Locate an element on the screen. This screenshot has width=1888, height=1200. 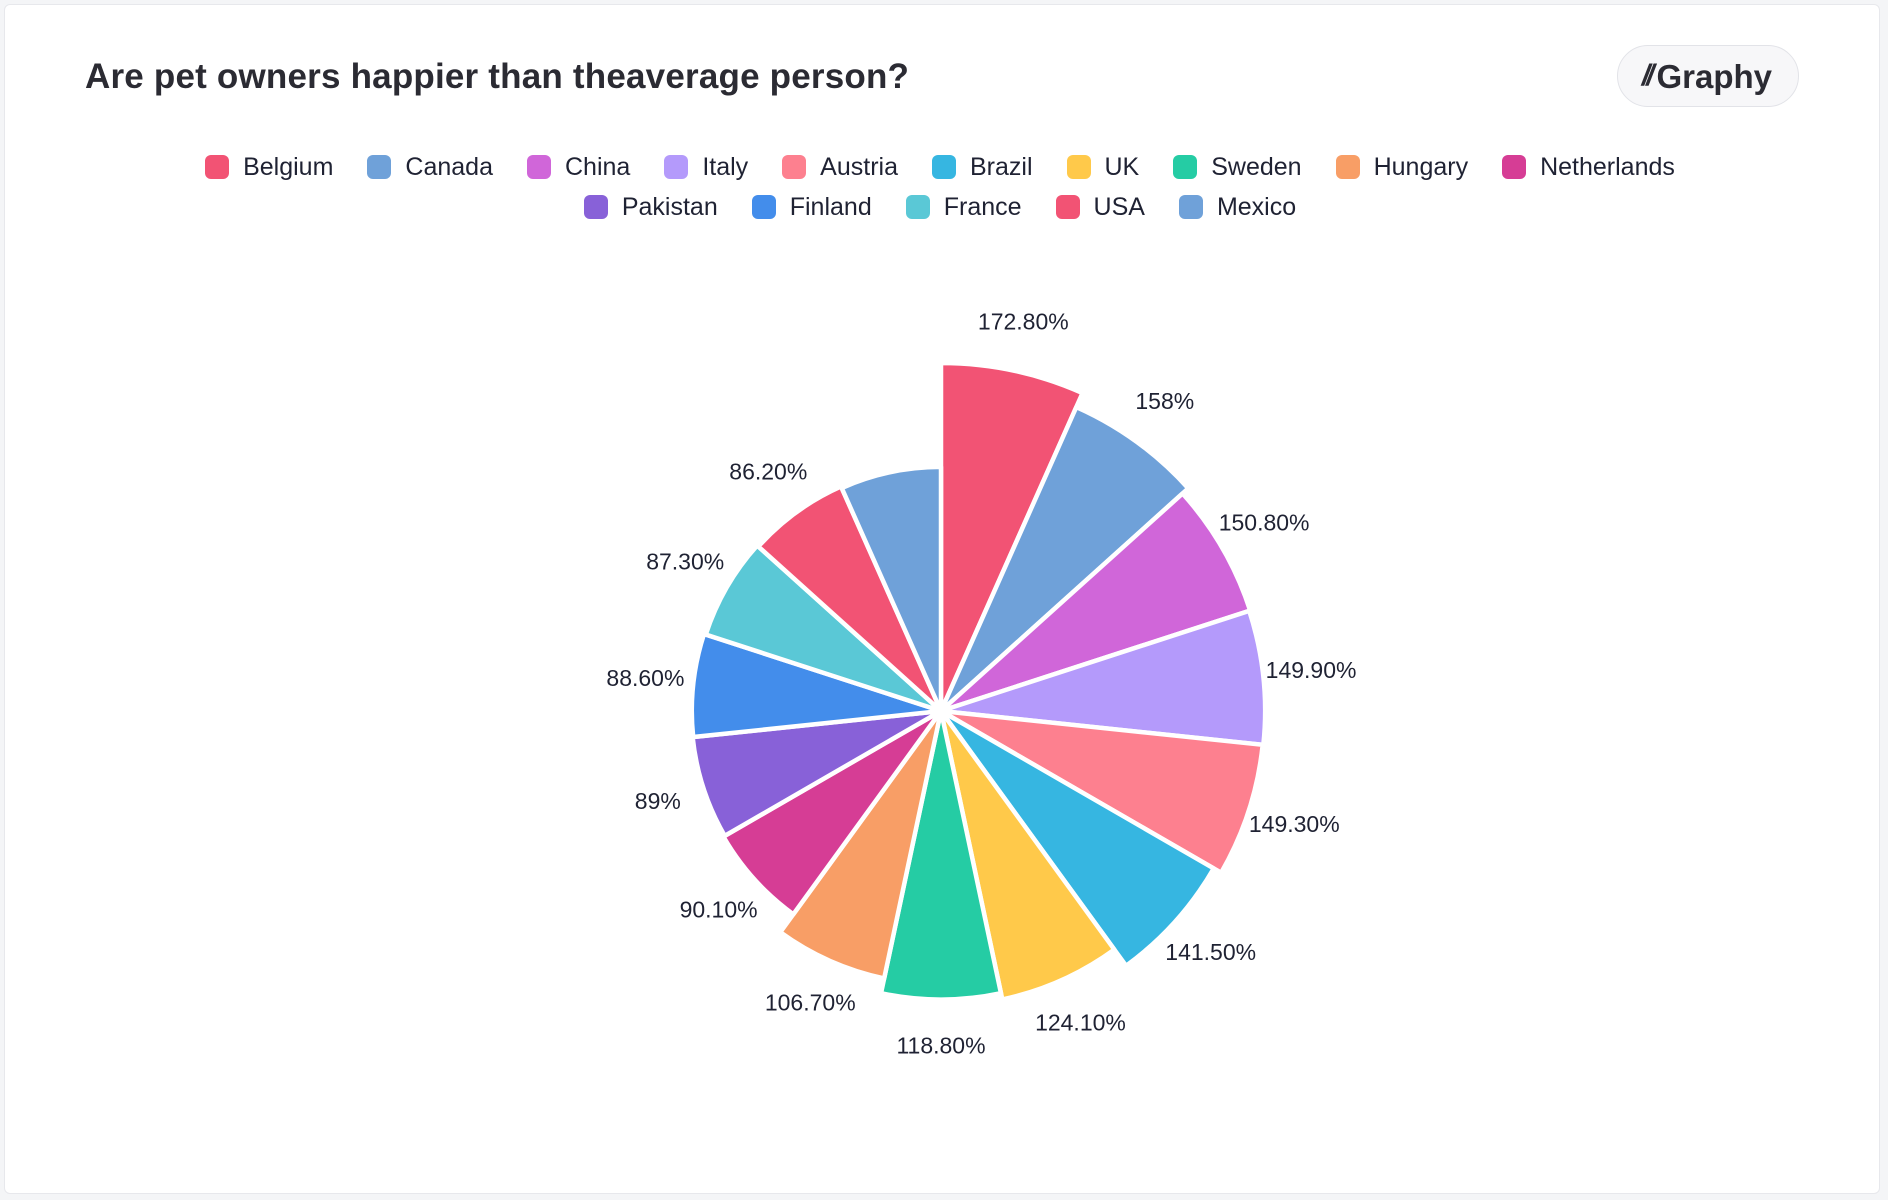
legend-label: Austria is located at coordinates (859, 166).